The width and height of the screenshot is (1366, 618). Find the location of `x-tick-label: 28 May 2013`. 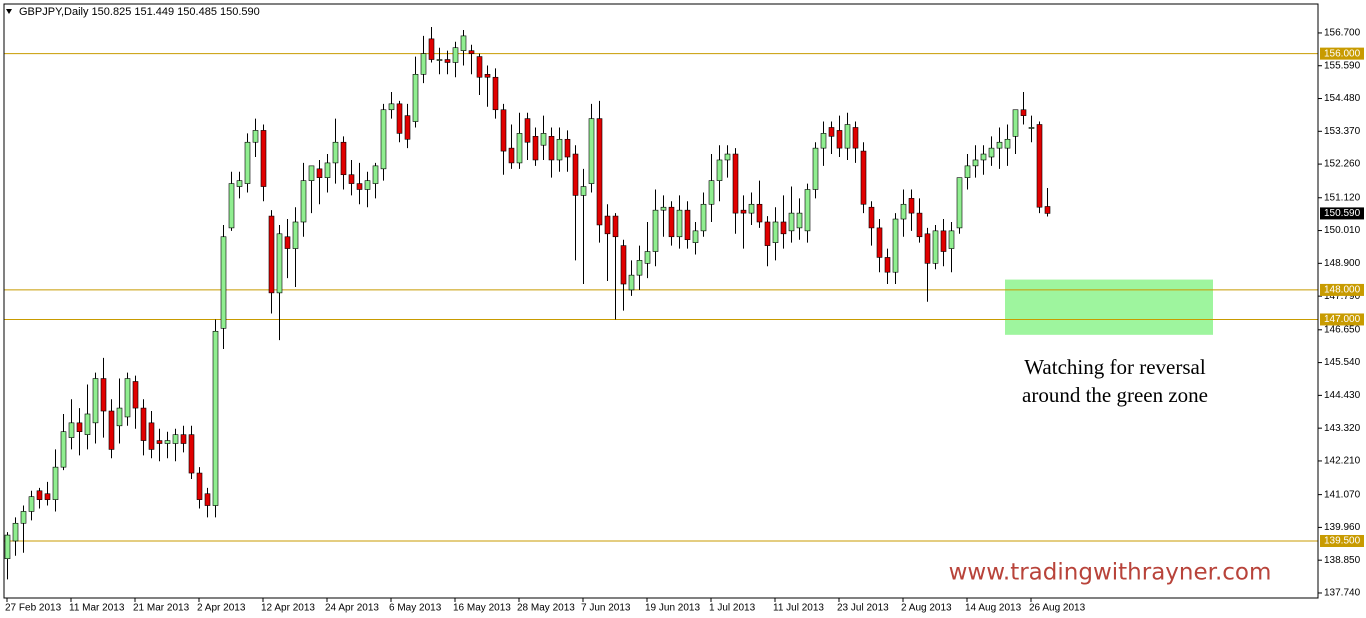

x-tick-label: 28 May 2013 is located at coordinates (546, 608).